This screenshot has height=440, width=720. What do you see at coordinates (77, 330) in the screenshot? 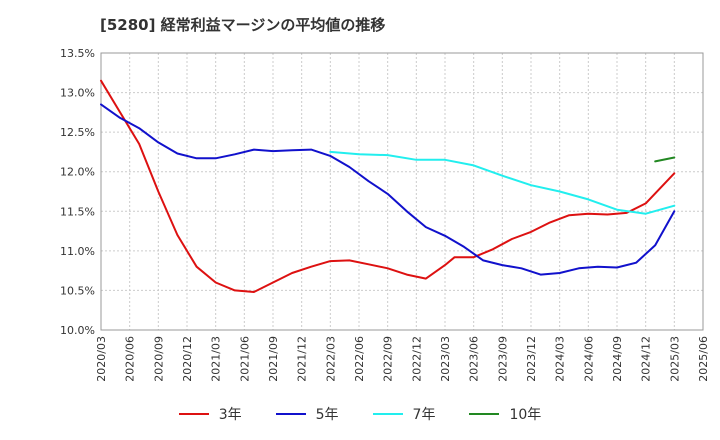
I see `y-tick-label: 10.0%` at bounding box center [77, 330].